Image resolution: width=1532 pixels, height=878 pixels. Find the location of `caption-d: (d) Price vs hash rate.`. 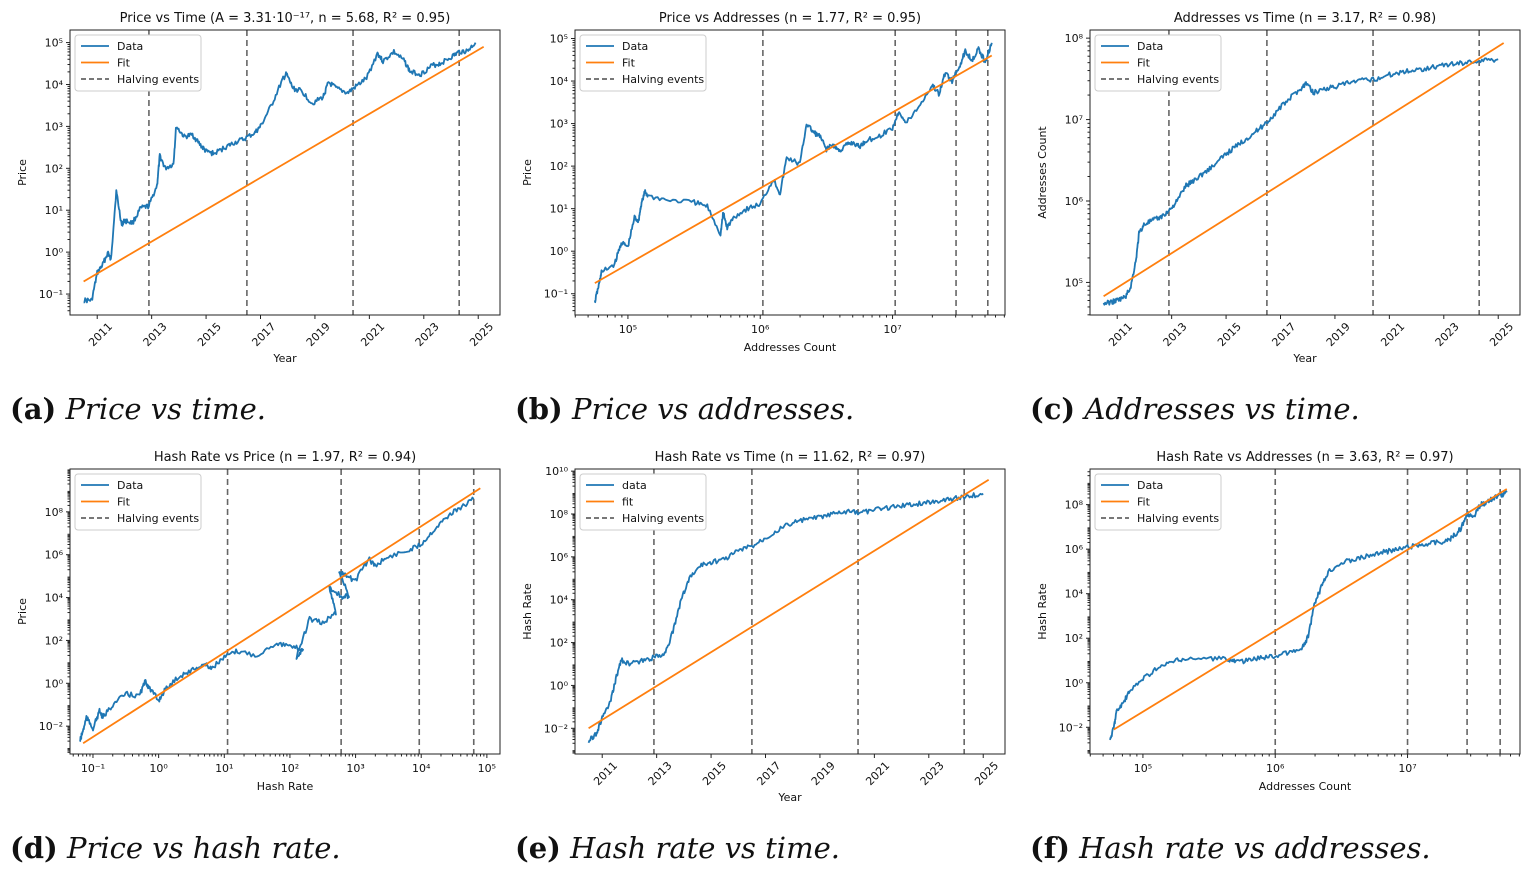

caption-d: (d) Price vs hash rate. is located at coordinates (175, 848).